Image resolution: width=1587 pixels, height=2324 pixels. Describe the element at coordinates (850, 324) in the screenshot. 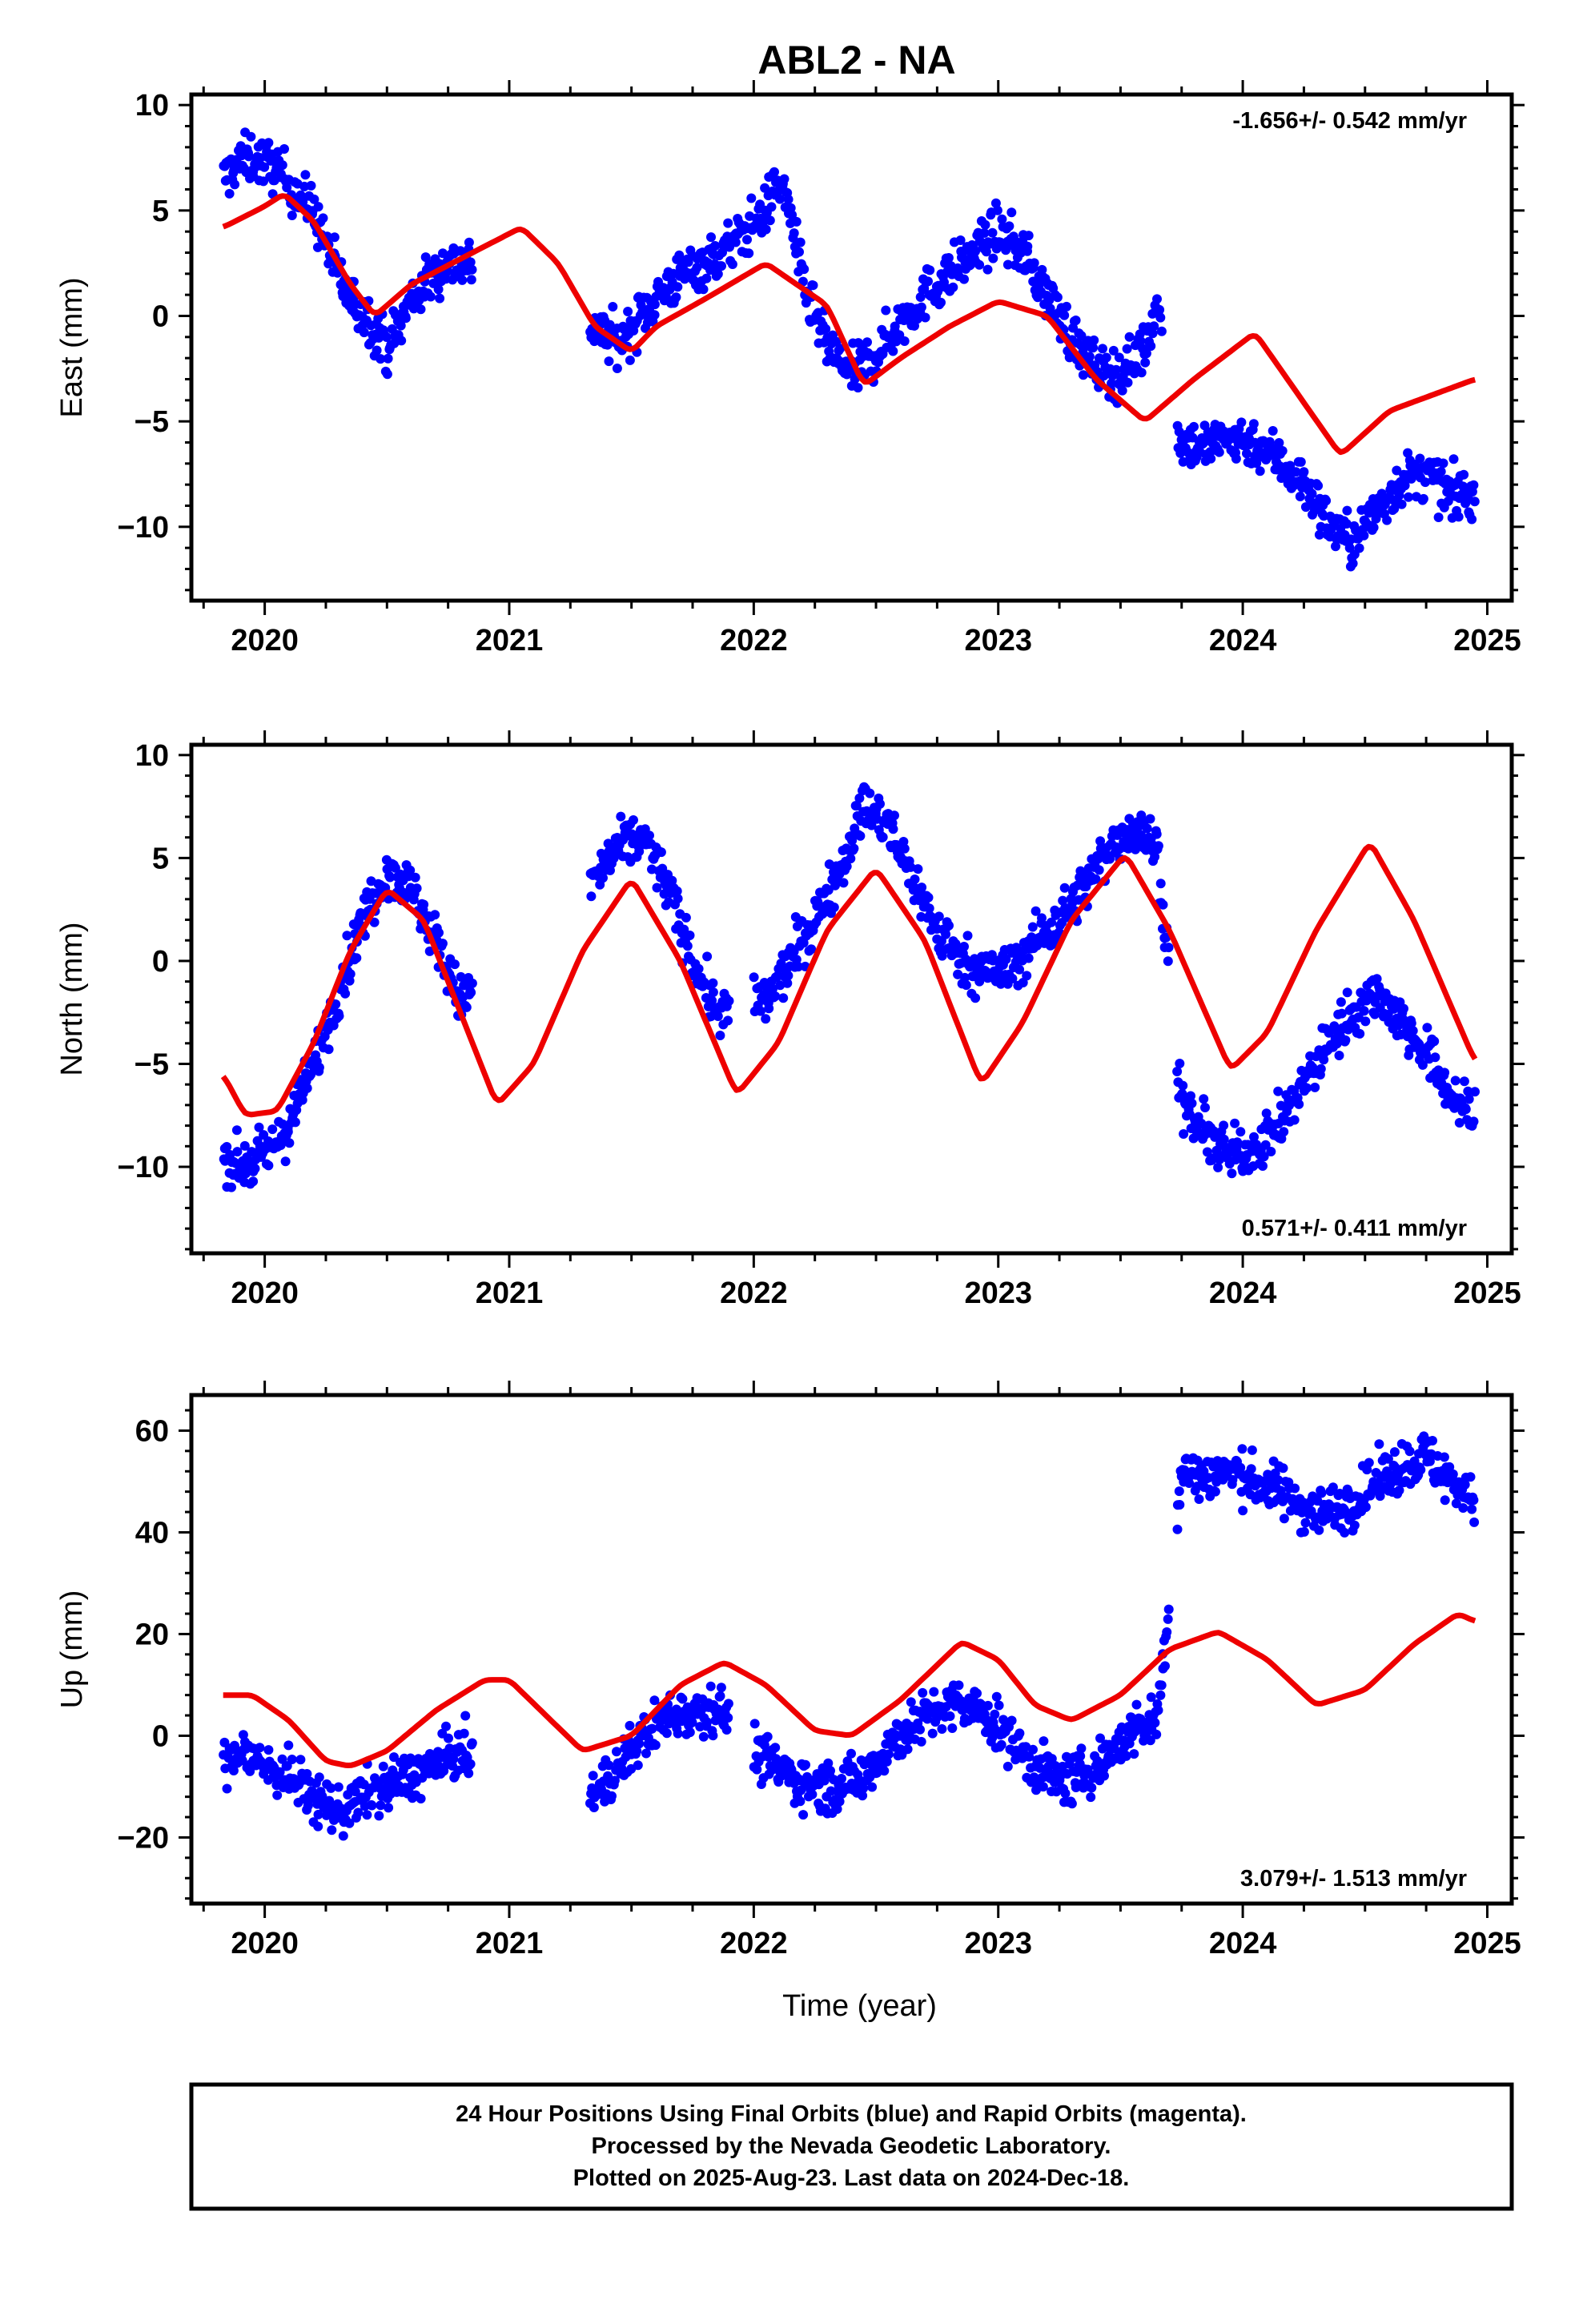

I see `east-model-curve` at that location.